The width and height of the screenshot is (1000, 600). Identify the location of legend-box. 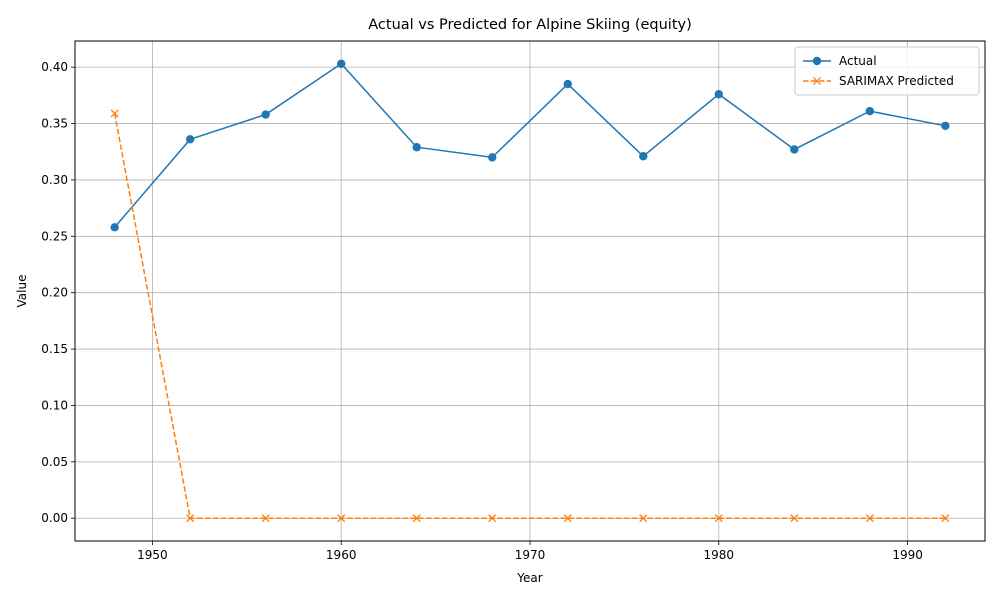
(887, 71).